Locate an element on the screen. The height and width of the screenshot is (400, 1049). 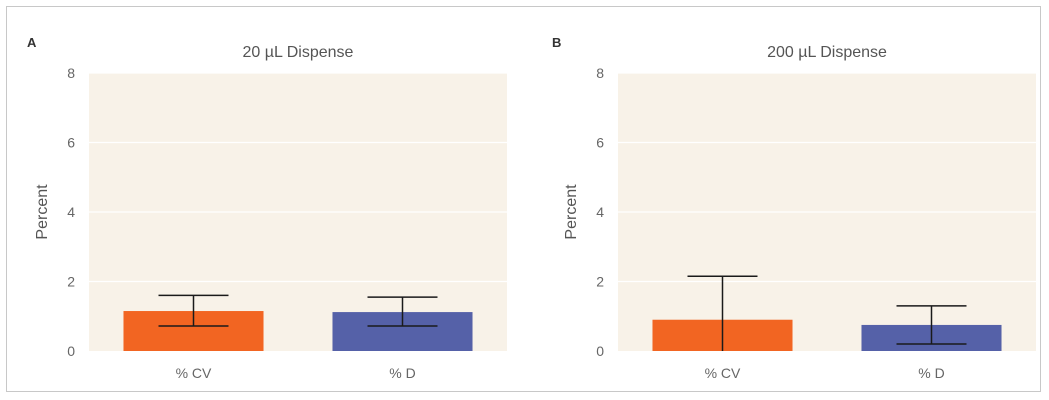
panel-label: B is located at coordinates (556, 42).